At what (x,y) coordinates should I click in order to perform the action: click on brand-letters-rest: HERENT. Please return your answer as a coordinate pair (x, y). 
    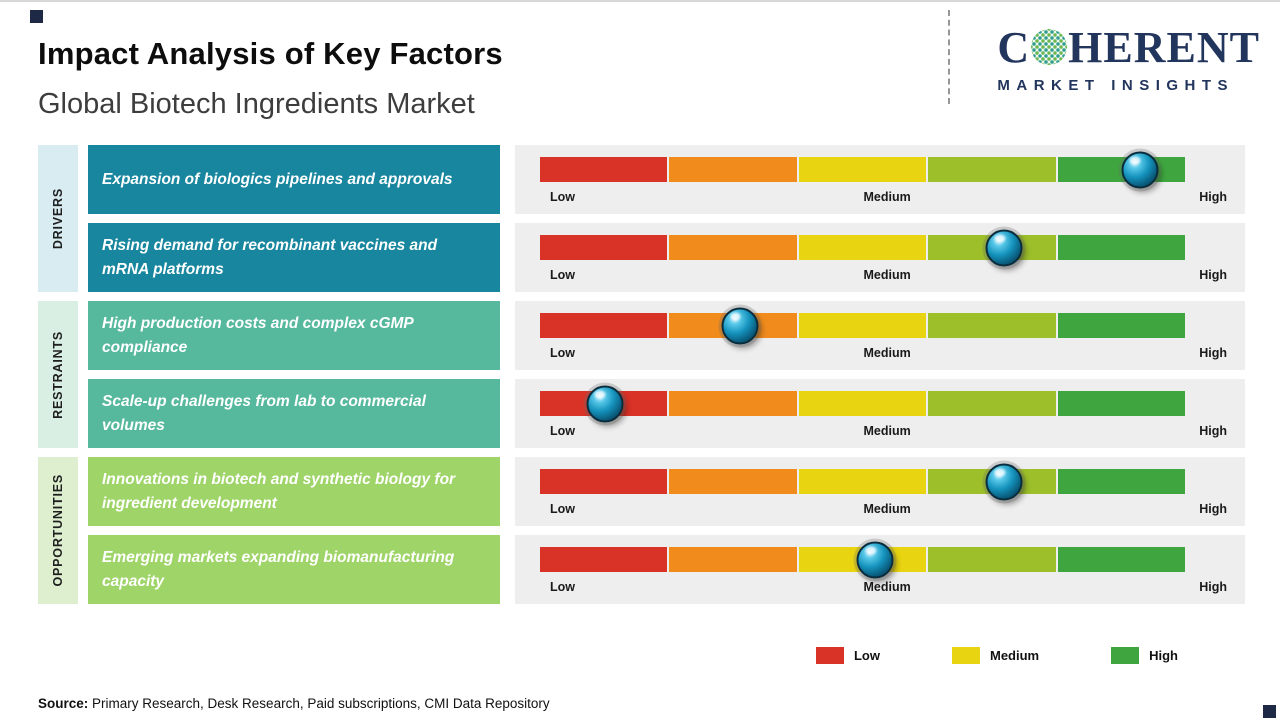
    Looking at the image, I should click on (1164, 47).